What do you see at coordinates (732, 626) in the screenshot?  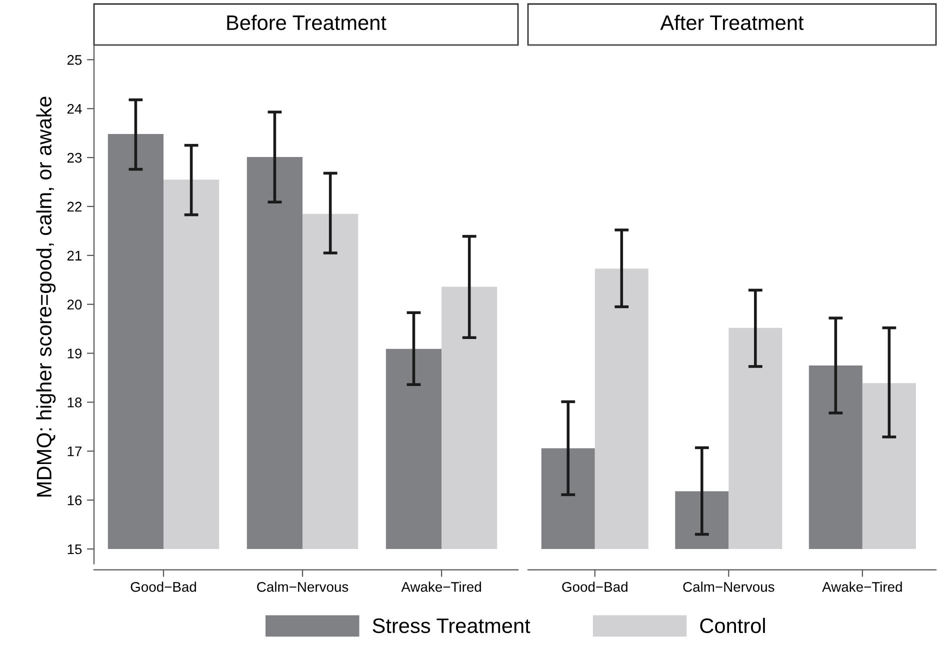 I see `legend-label: Control` at bounding box center [732, 626].